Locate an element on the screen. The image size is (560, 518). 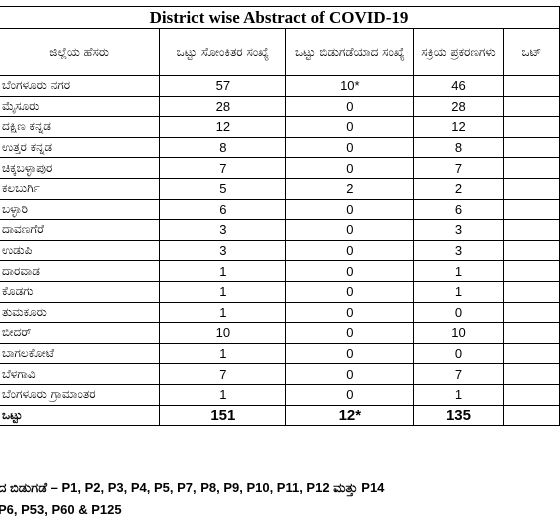
district-name: ಕಲಬುರ್ಗಿ is located at coordinates (80, 188).